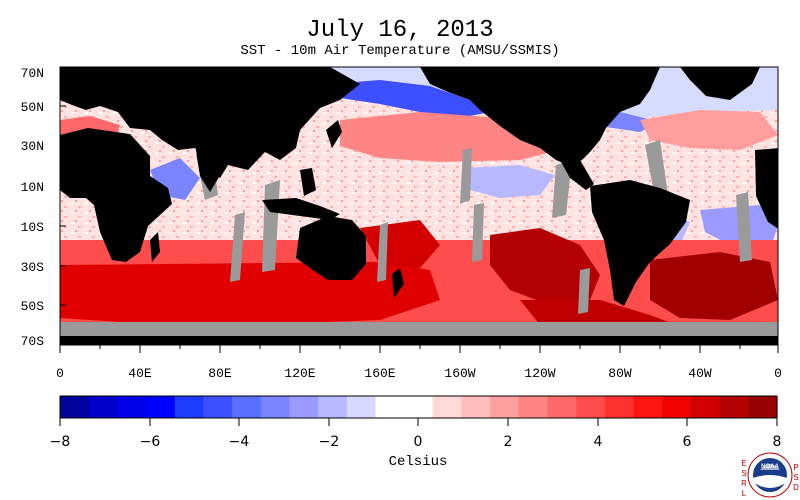  I want to click on lat-label: 30S, so click(33, 267).